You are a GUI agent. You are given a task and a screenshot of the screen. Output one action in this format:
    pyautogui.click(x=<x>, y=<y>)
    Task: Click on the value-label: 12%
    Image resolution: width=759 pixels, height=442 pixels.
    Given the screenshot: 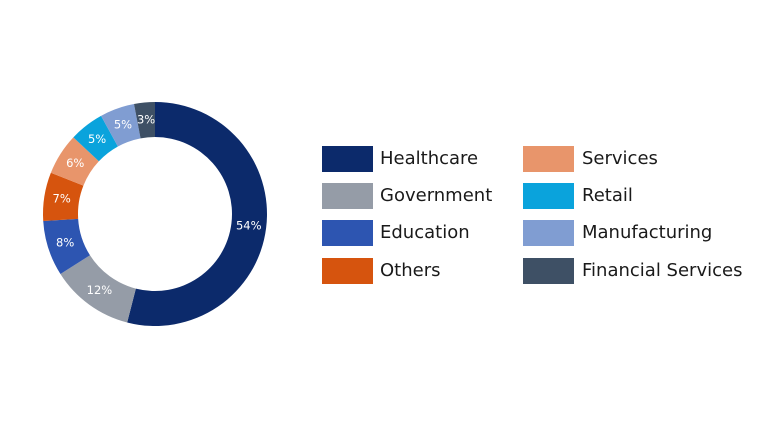 What is the action you would take?
    pyautogui.click(x=100, y=290)
    